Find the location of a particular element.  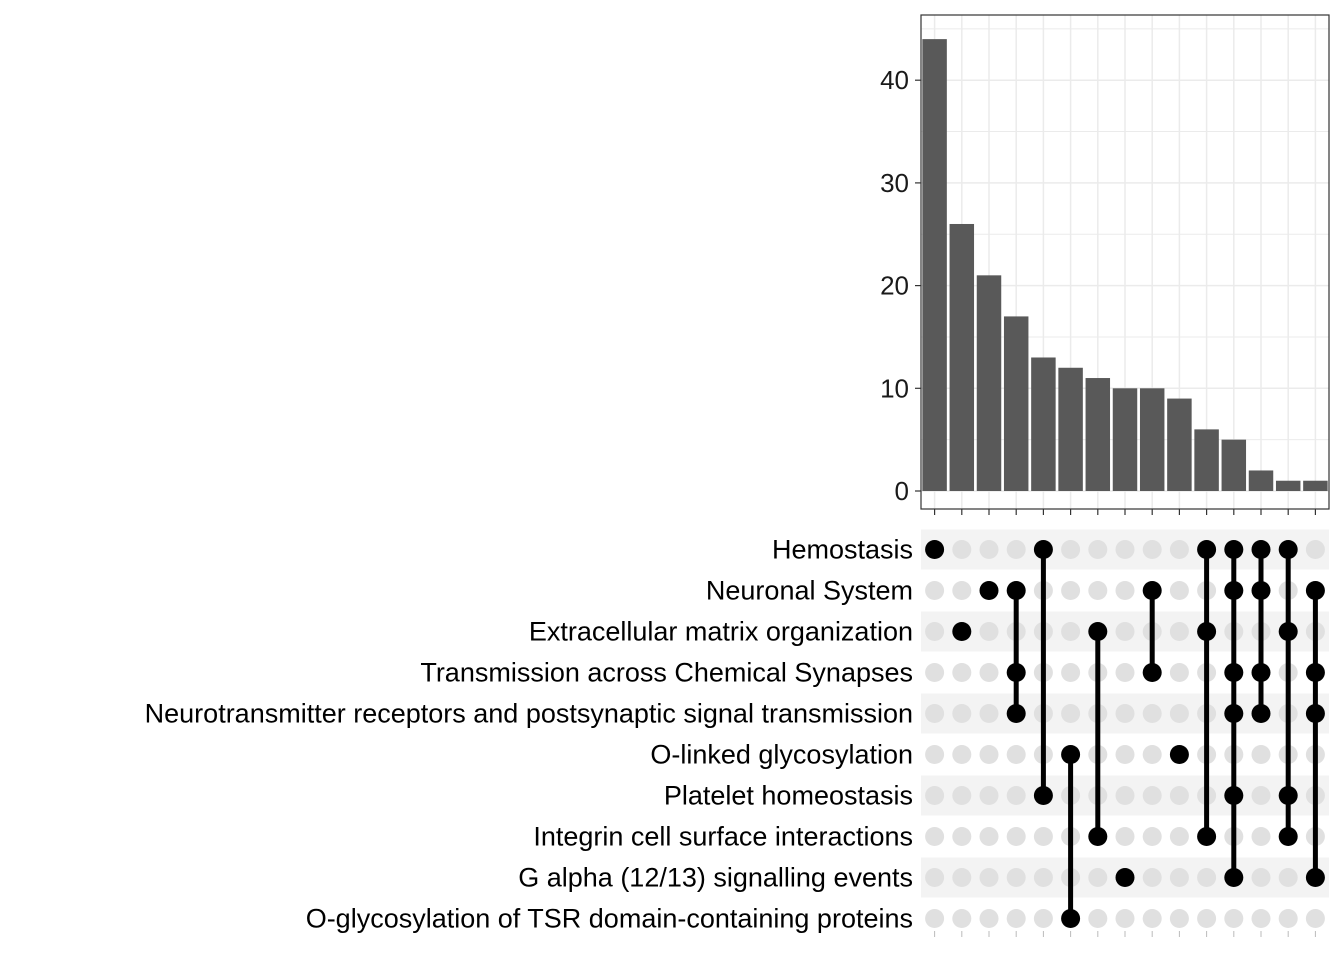

set-label: Integrin cell surface interactions is located at coordinates (723, 837).